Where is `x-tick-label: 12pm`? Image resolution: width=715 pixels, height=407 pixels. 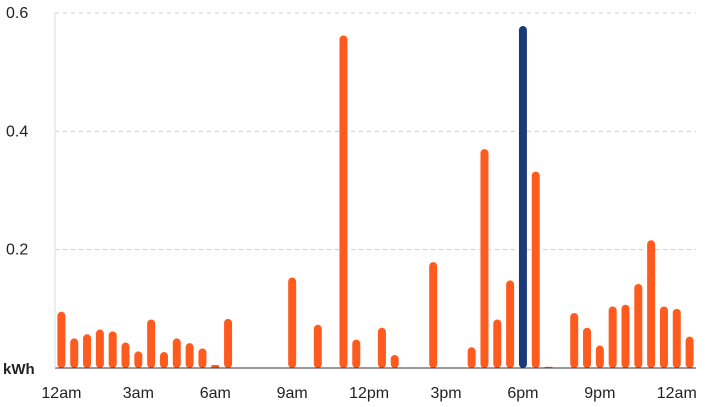 x-tick-label: 12pm is located at coordinates (369, 393).